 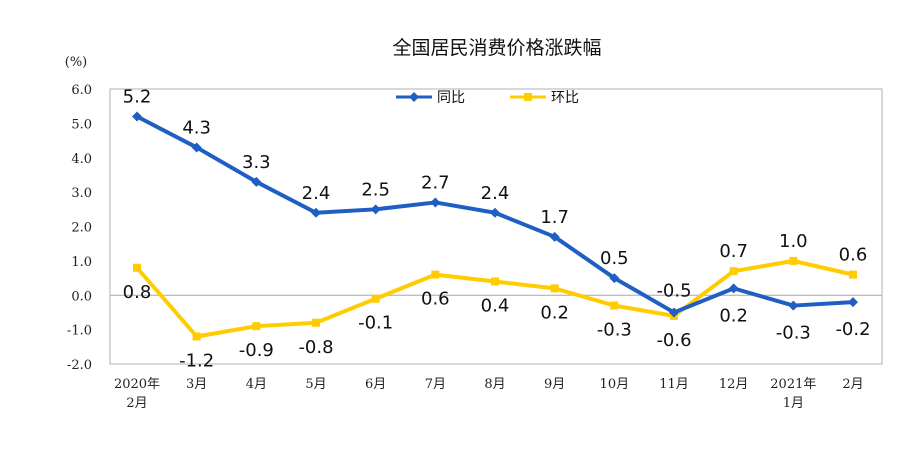 I want to click on data-label-同比: 4.3, so click(x=196, y=127).